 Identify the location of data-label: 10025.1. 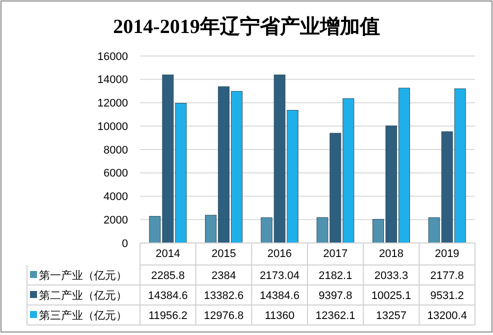
(391, 296).